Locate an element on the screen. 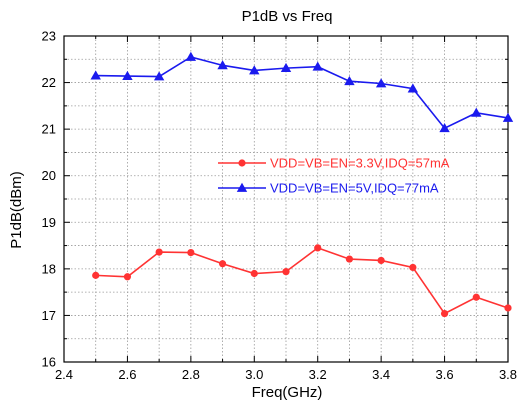 This screenshot has height=403, width=518. y-axis-title: P1dB(dBm) is located at coordinates (16, 210).